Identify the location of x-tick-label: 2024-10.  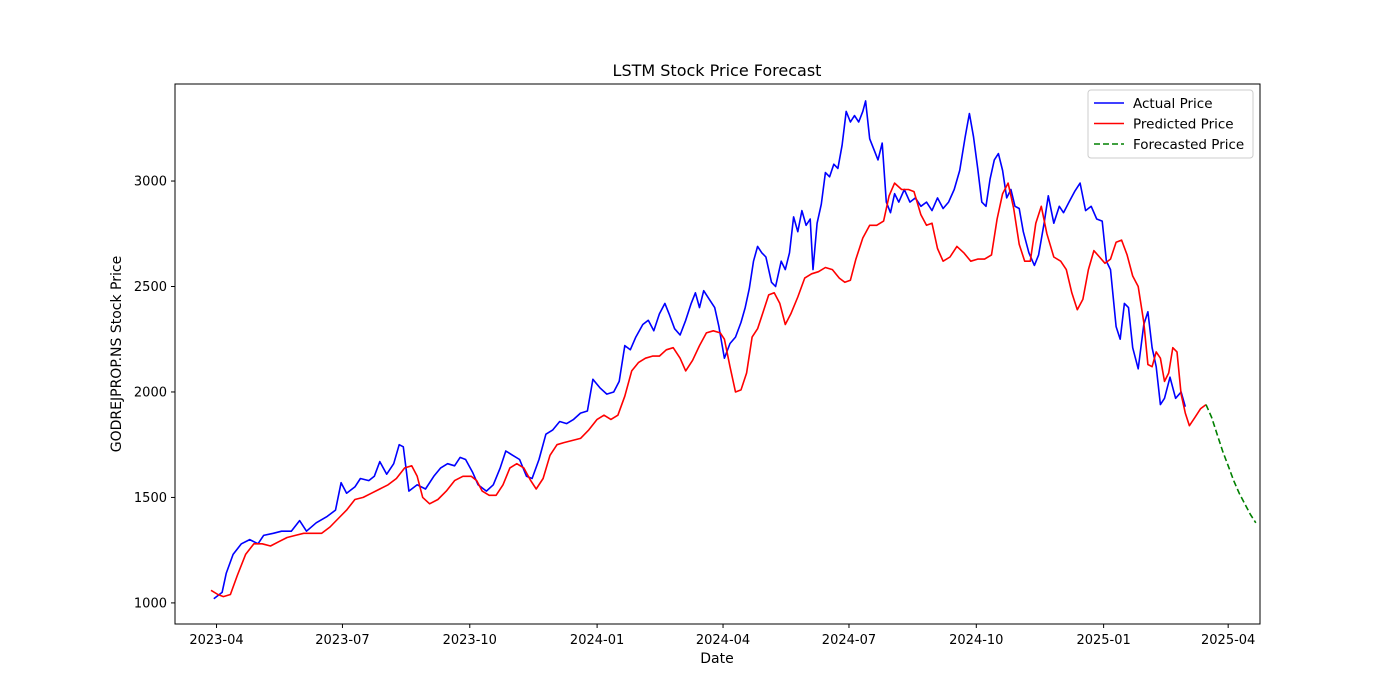
(976, 640).